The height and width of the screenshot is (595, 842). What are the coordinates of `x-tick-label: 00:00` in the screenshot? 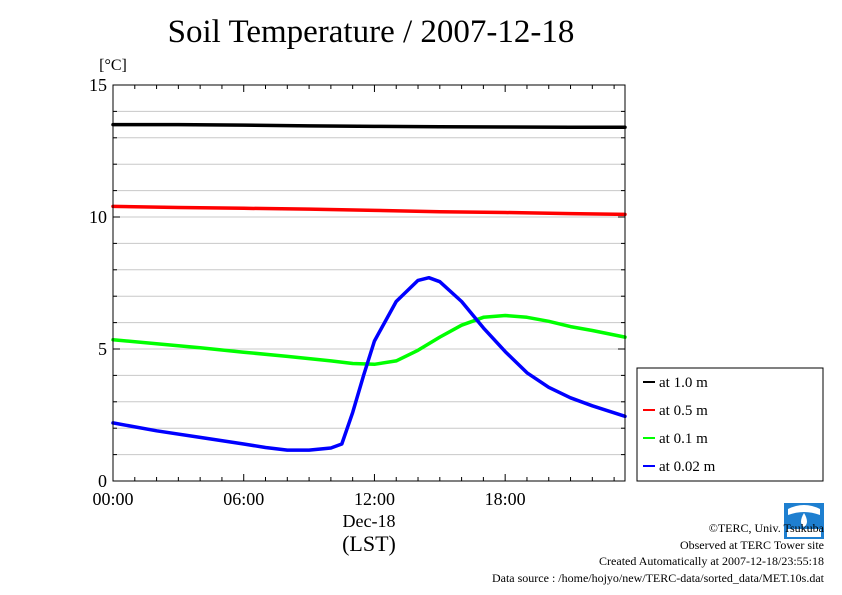 It's located at (112, 499).